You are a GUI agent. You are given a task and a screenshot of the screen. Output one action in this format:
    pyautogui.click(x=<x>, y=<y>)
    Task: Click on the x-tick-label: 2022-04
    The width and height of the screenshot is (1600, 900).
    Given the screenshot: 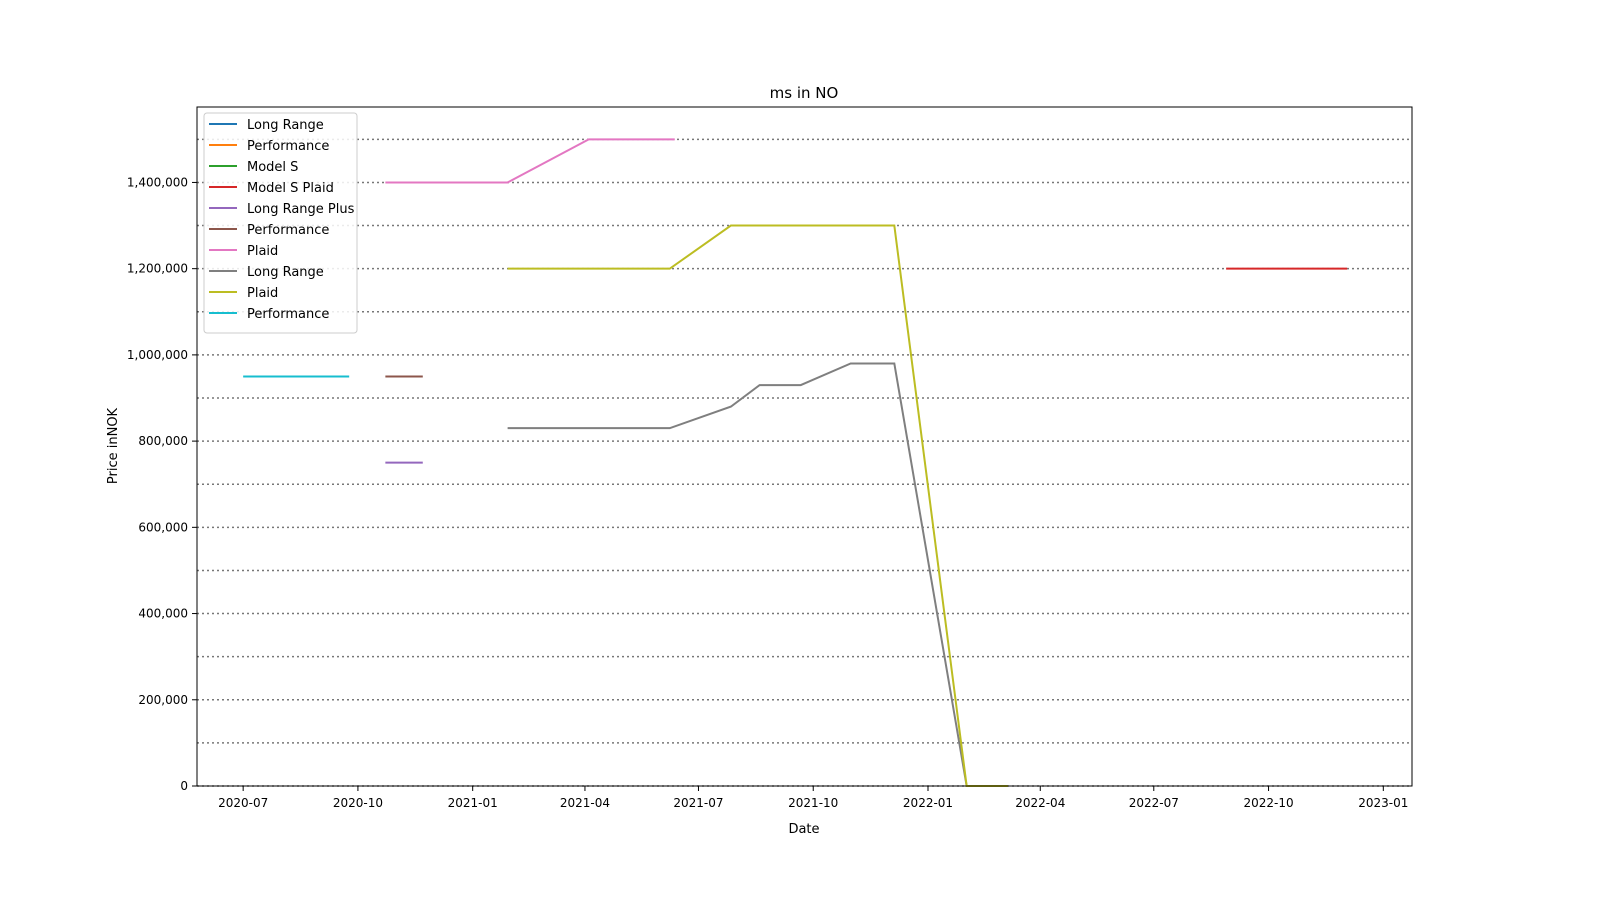 What is the action you would take?
    pyautogui.click(x=1040, y=803)
    